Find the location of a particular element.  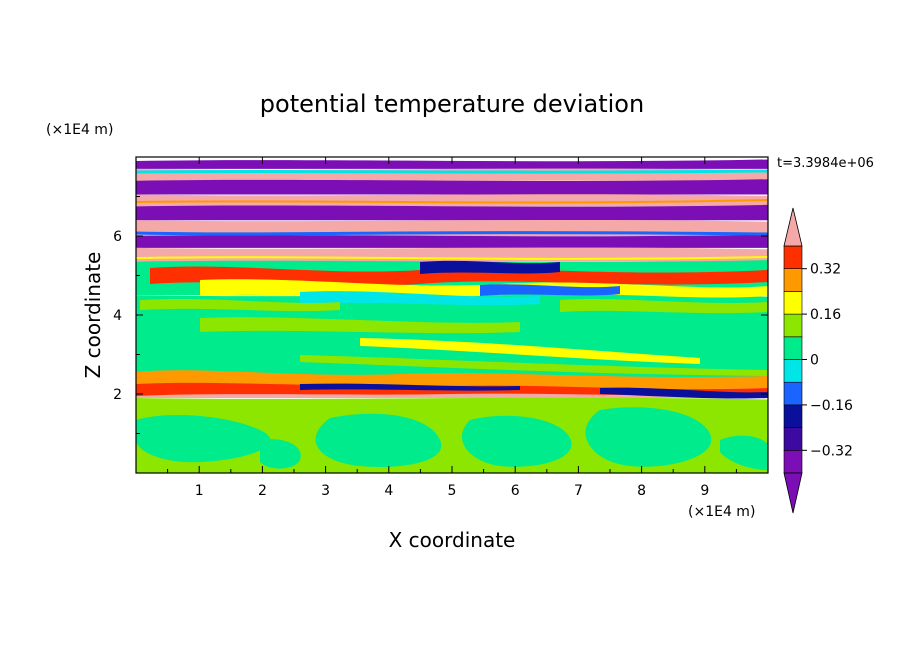

x-tick-label: 7 is located at coordinates (578, 491).